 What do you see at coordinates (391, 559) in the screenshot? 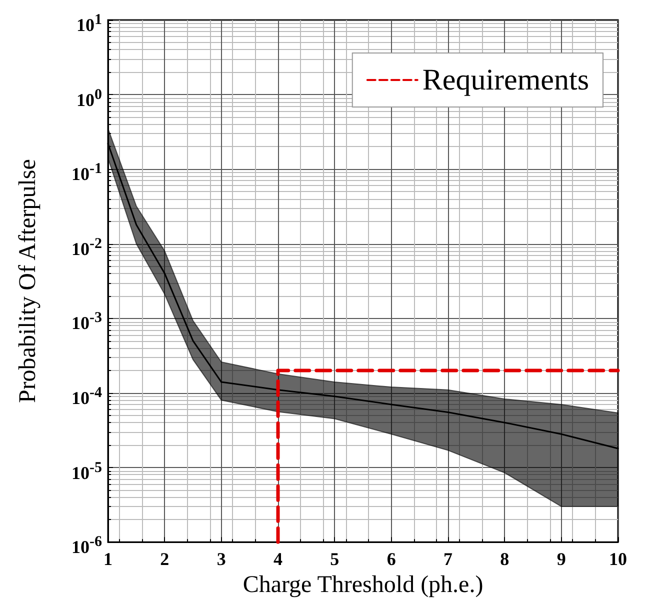
I see `x-tick-label: 6` at bounding box center [391, 559].